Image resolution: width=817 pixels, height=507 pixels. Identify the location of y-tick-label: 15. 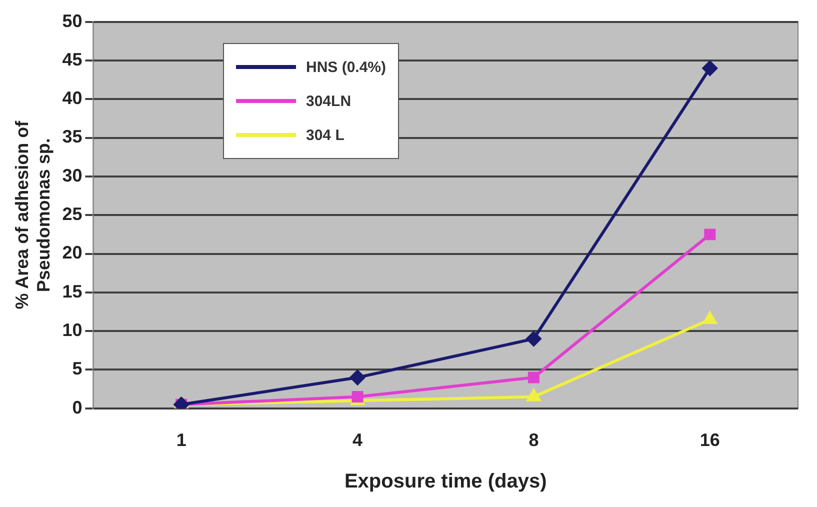
(72, 291).